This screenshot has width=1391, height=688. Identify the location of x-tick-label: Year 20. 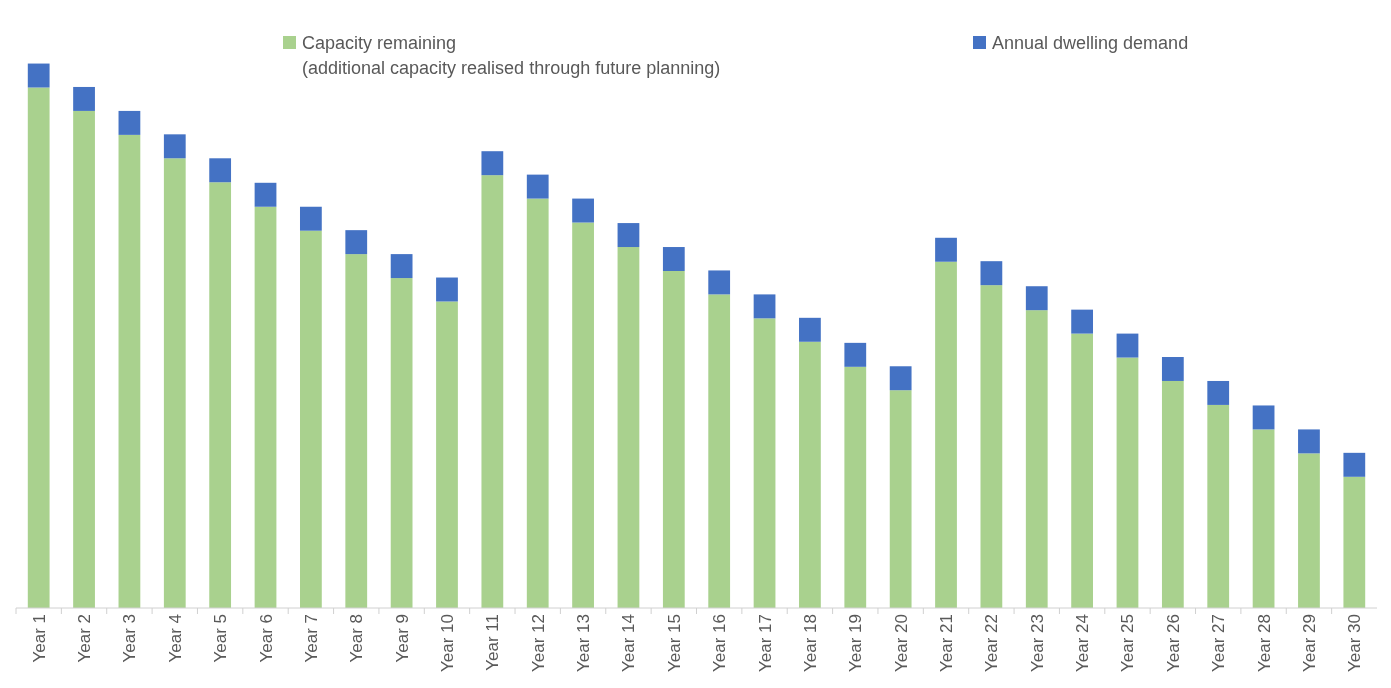
(901, 643).